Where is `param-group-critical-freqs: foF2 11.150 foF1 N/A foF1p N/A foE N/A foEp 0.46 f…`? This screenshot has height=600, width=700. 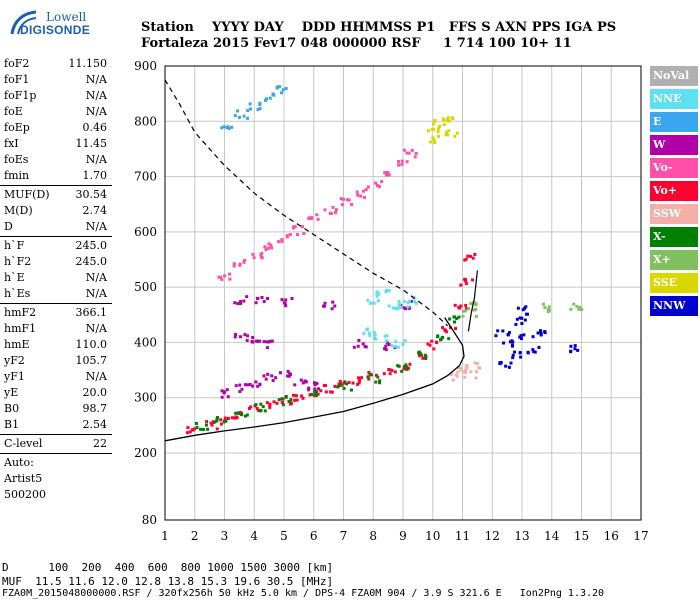 param-group-critical-freqs: foF2 11.150 foF1 N/A foF1p N/A foE N/A foEp 0.46 f… is located at coordinates (56, 120).